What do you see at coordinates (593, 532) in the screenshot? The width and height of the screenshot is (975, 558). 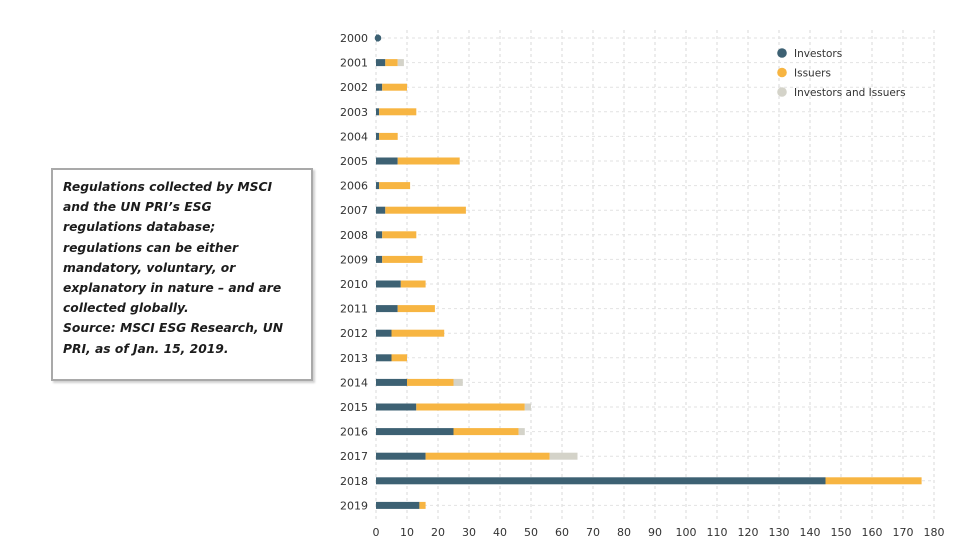 I see `x-tick-label: 70` at bounding box center [593, 532].